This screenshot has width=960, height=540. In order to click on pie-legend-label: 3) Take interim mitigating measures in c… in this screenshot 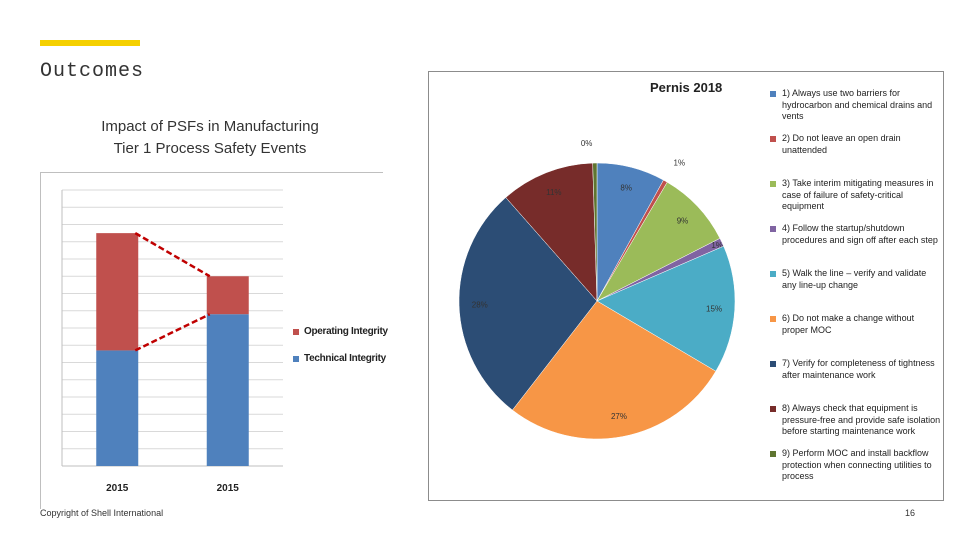, I will do `click(858, 194)`.